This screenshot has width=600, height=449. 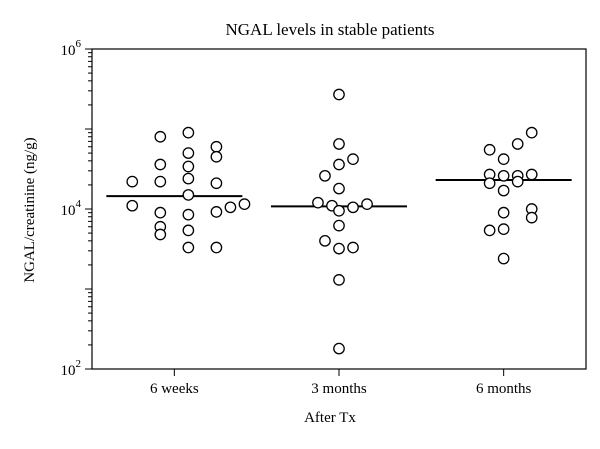 I want to click on chart-title: NGAL levels in stable patients, so click(x=330, y=29).